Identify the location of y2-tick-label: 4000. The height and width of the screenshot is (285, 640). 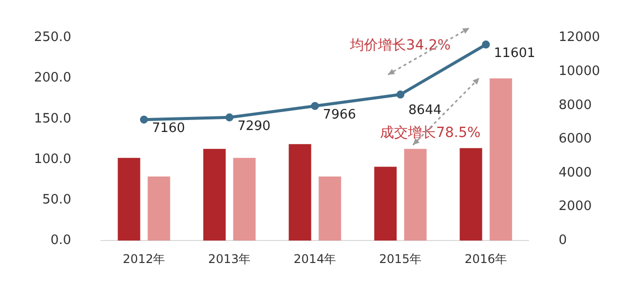
(575, 172).